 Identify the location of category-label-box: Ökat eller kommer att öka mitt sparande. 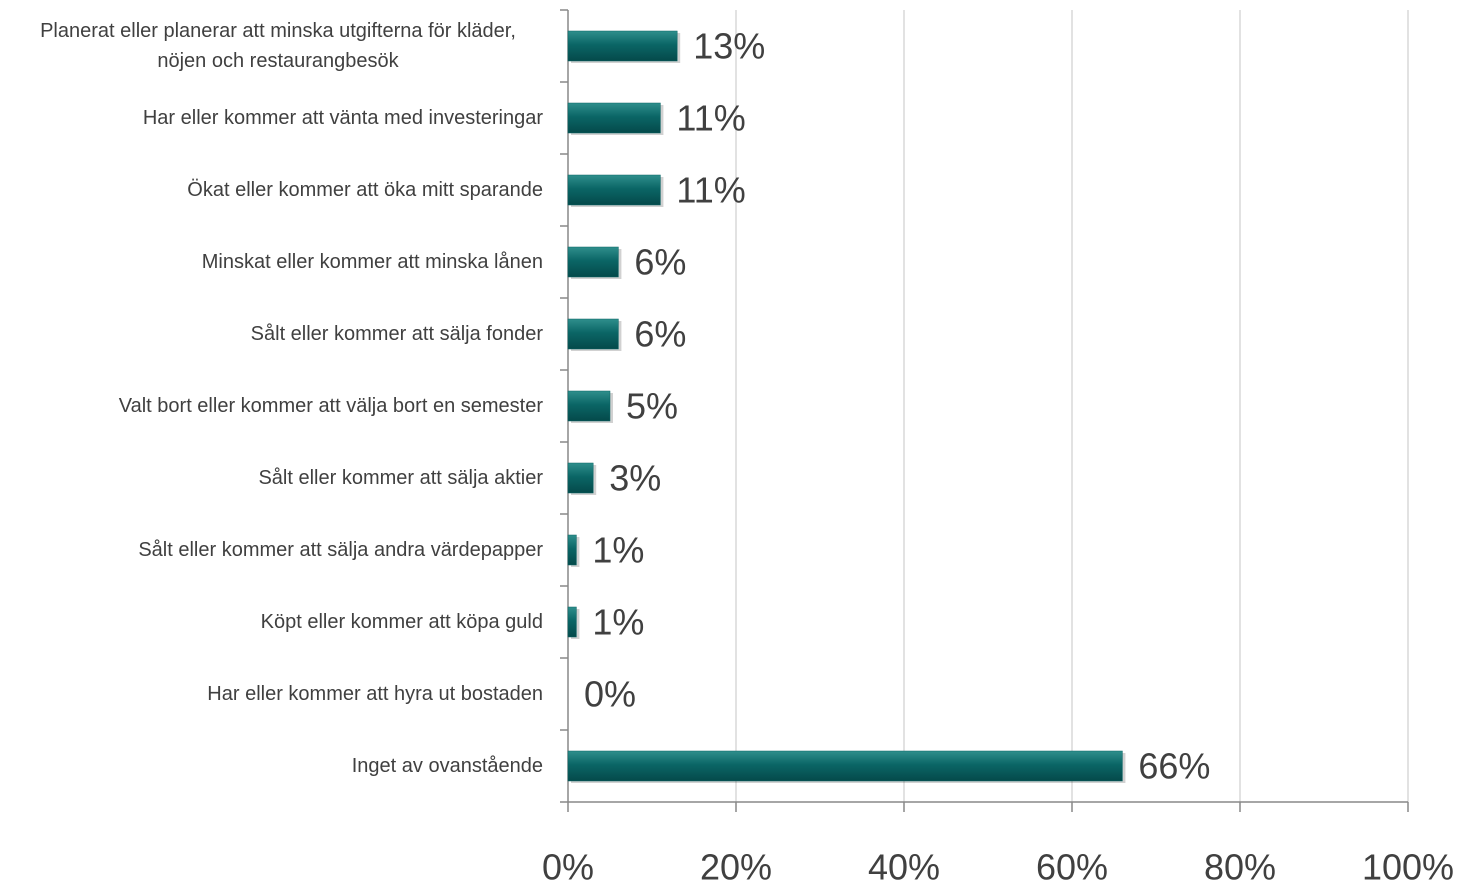
(365, 190).